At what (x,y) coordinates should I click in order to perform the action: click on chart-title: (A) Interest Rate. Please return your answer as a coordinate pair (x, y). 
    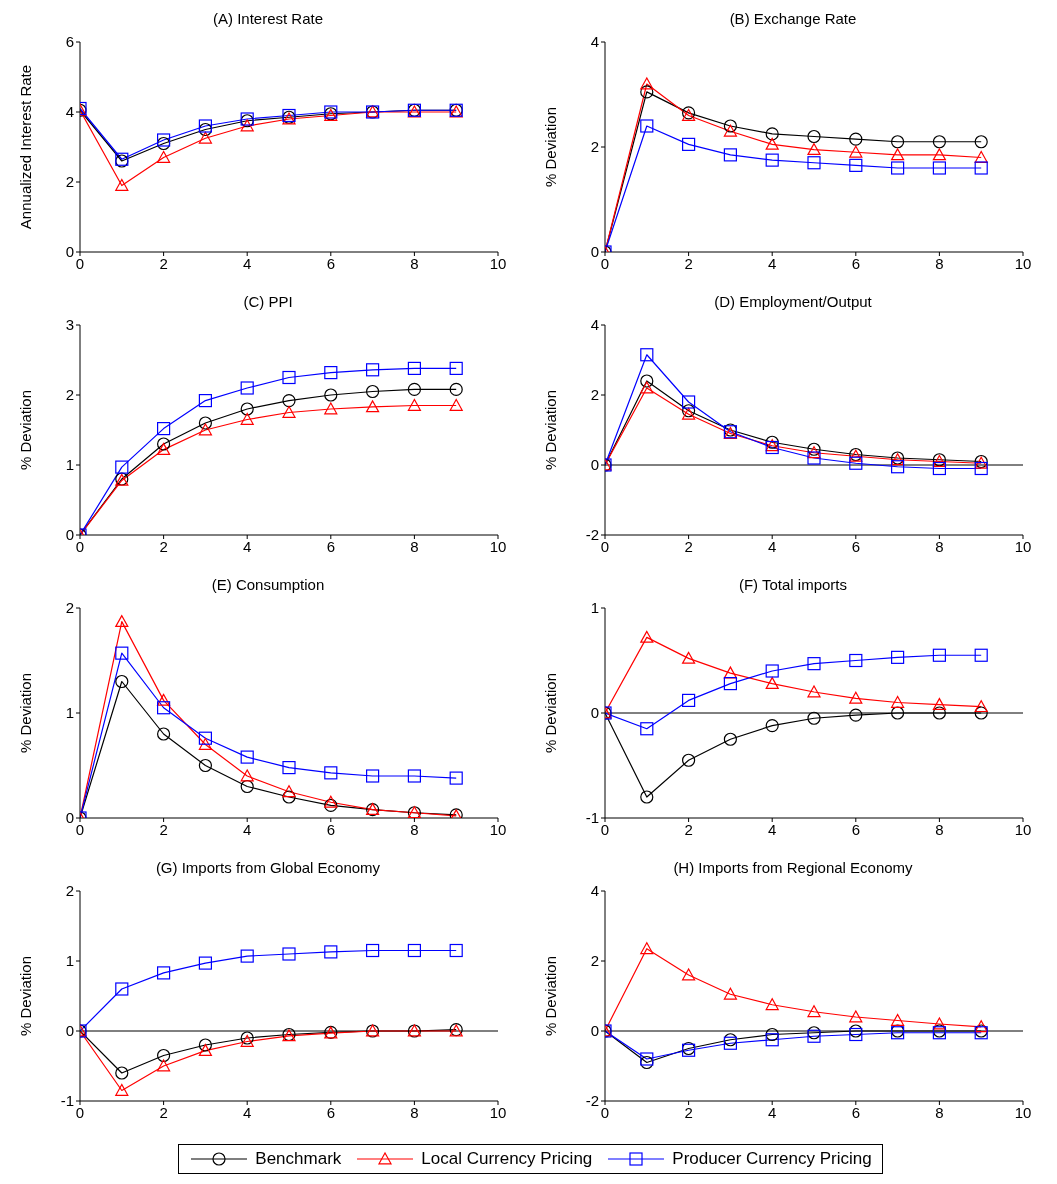
    Looking at the image, I should click on (267, 19).